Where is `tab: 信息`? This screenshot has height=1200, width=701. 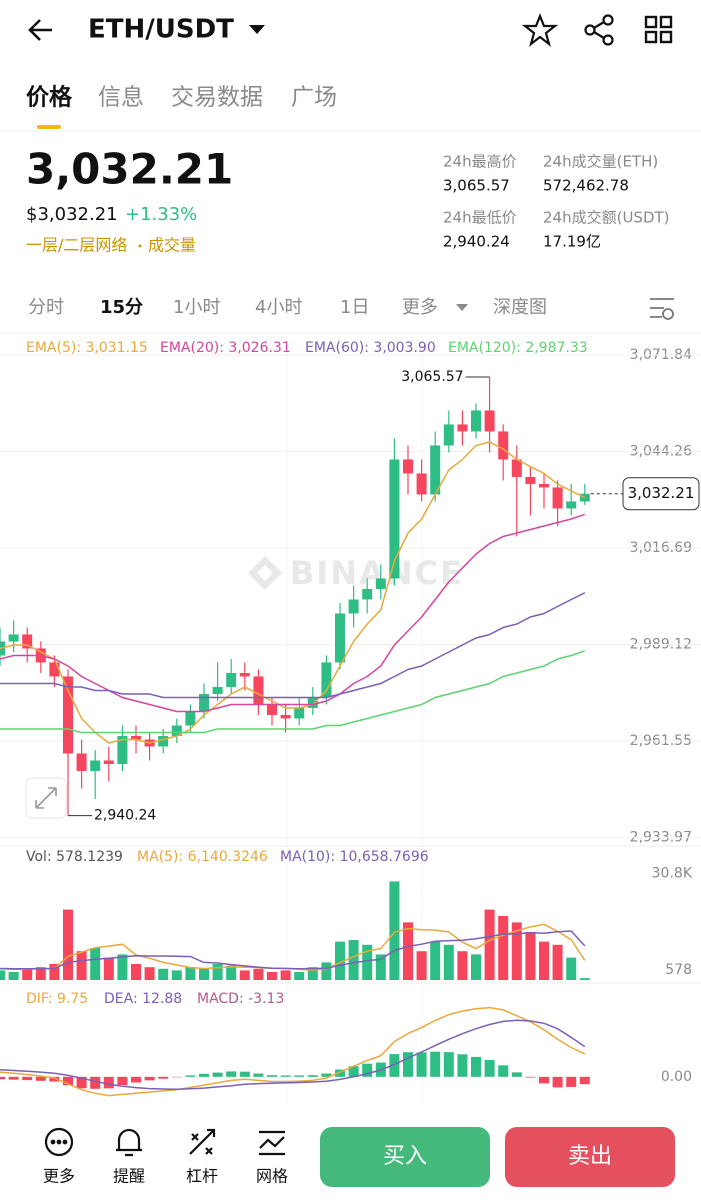
tab: 信息 is located at coordinates (121, 98).